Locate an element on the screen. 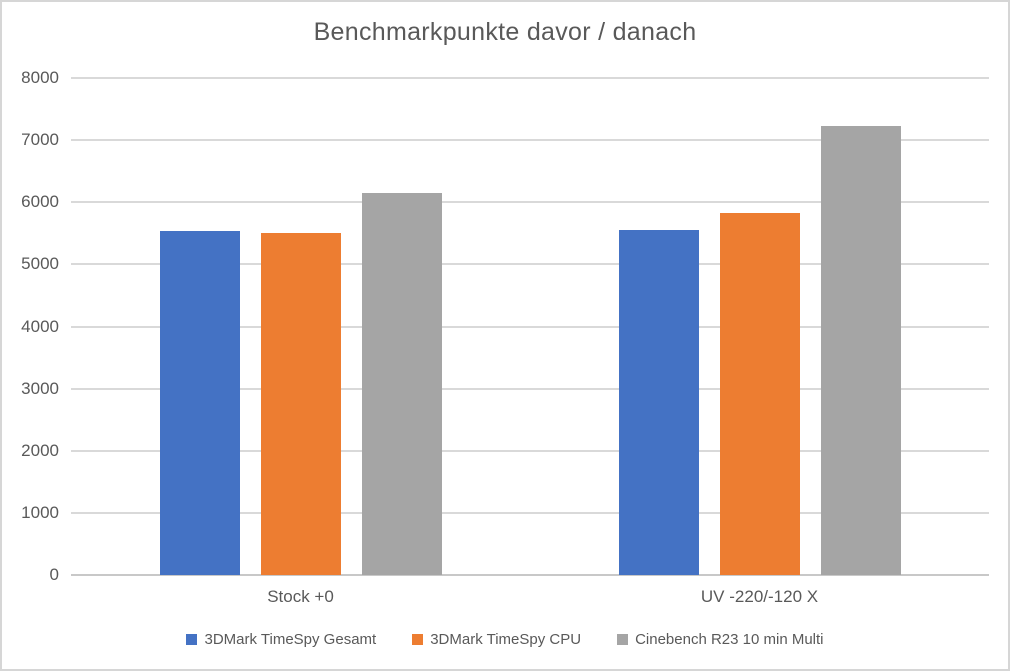  y-tick-label: 1000 is located at coordinates (40, 512).